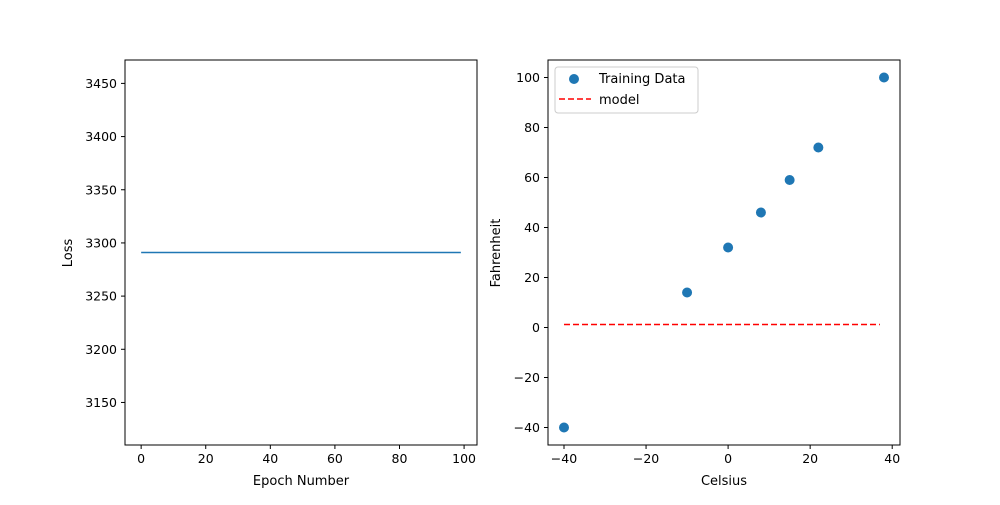  Describe the element at coordinates (892, 458) in the screenshot. I see `temperature-x-tick-label: 40` at that location.